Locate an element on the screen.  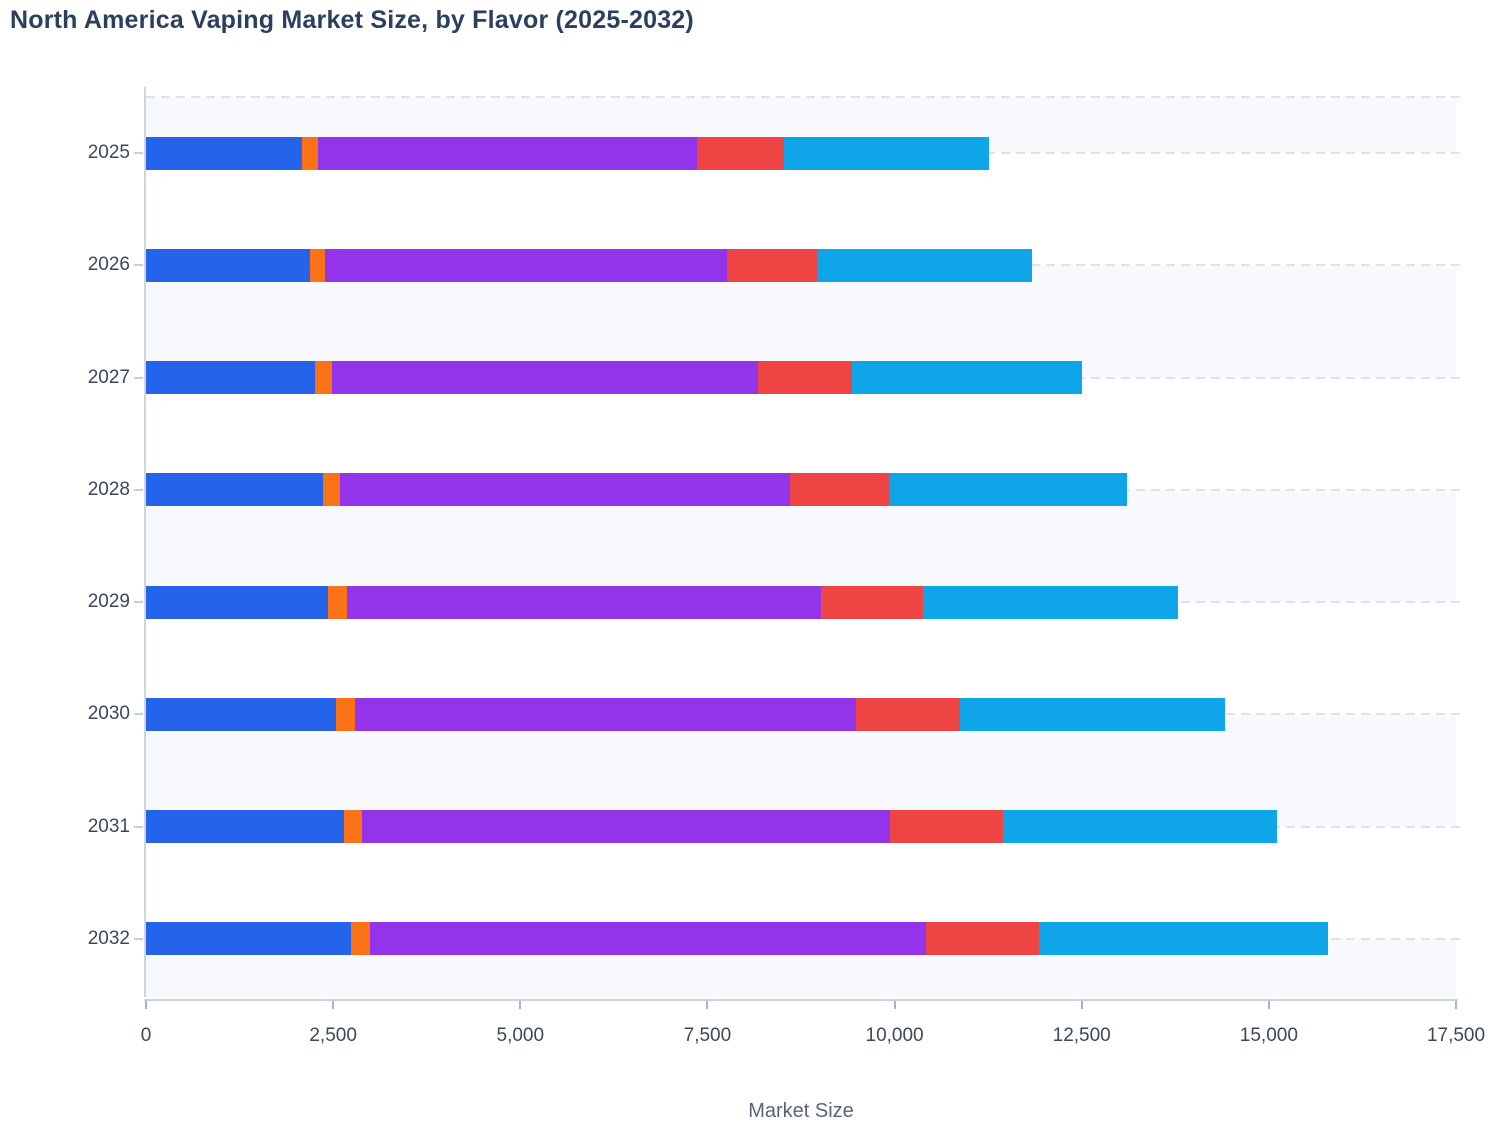
x-axis-label: 10,000 is located at coordinates (894, 1035).